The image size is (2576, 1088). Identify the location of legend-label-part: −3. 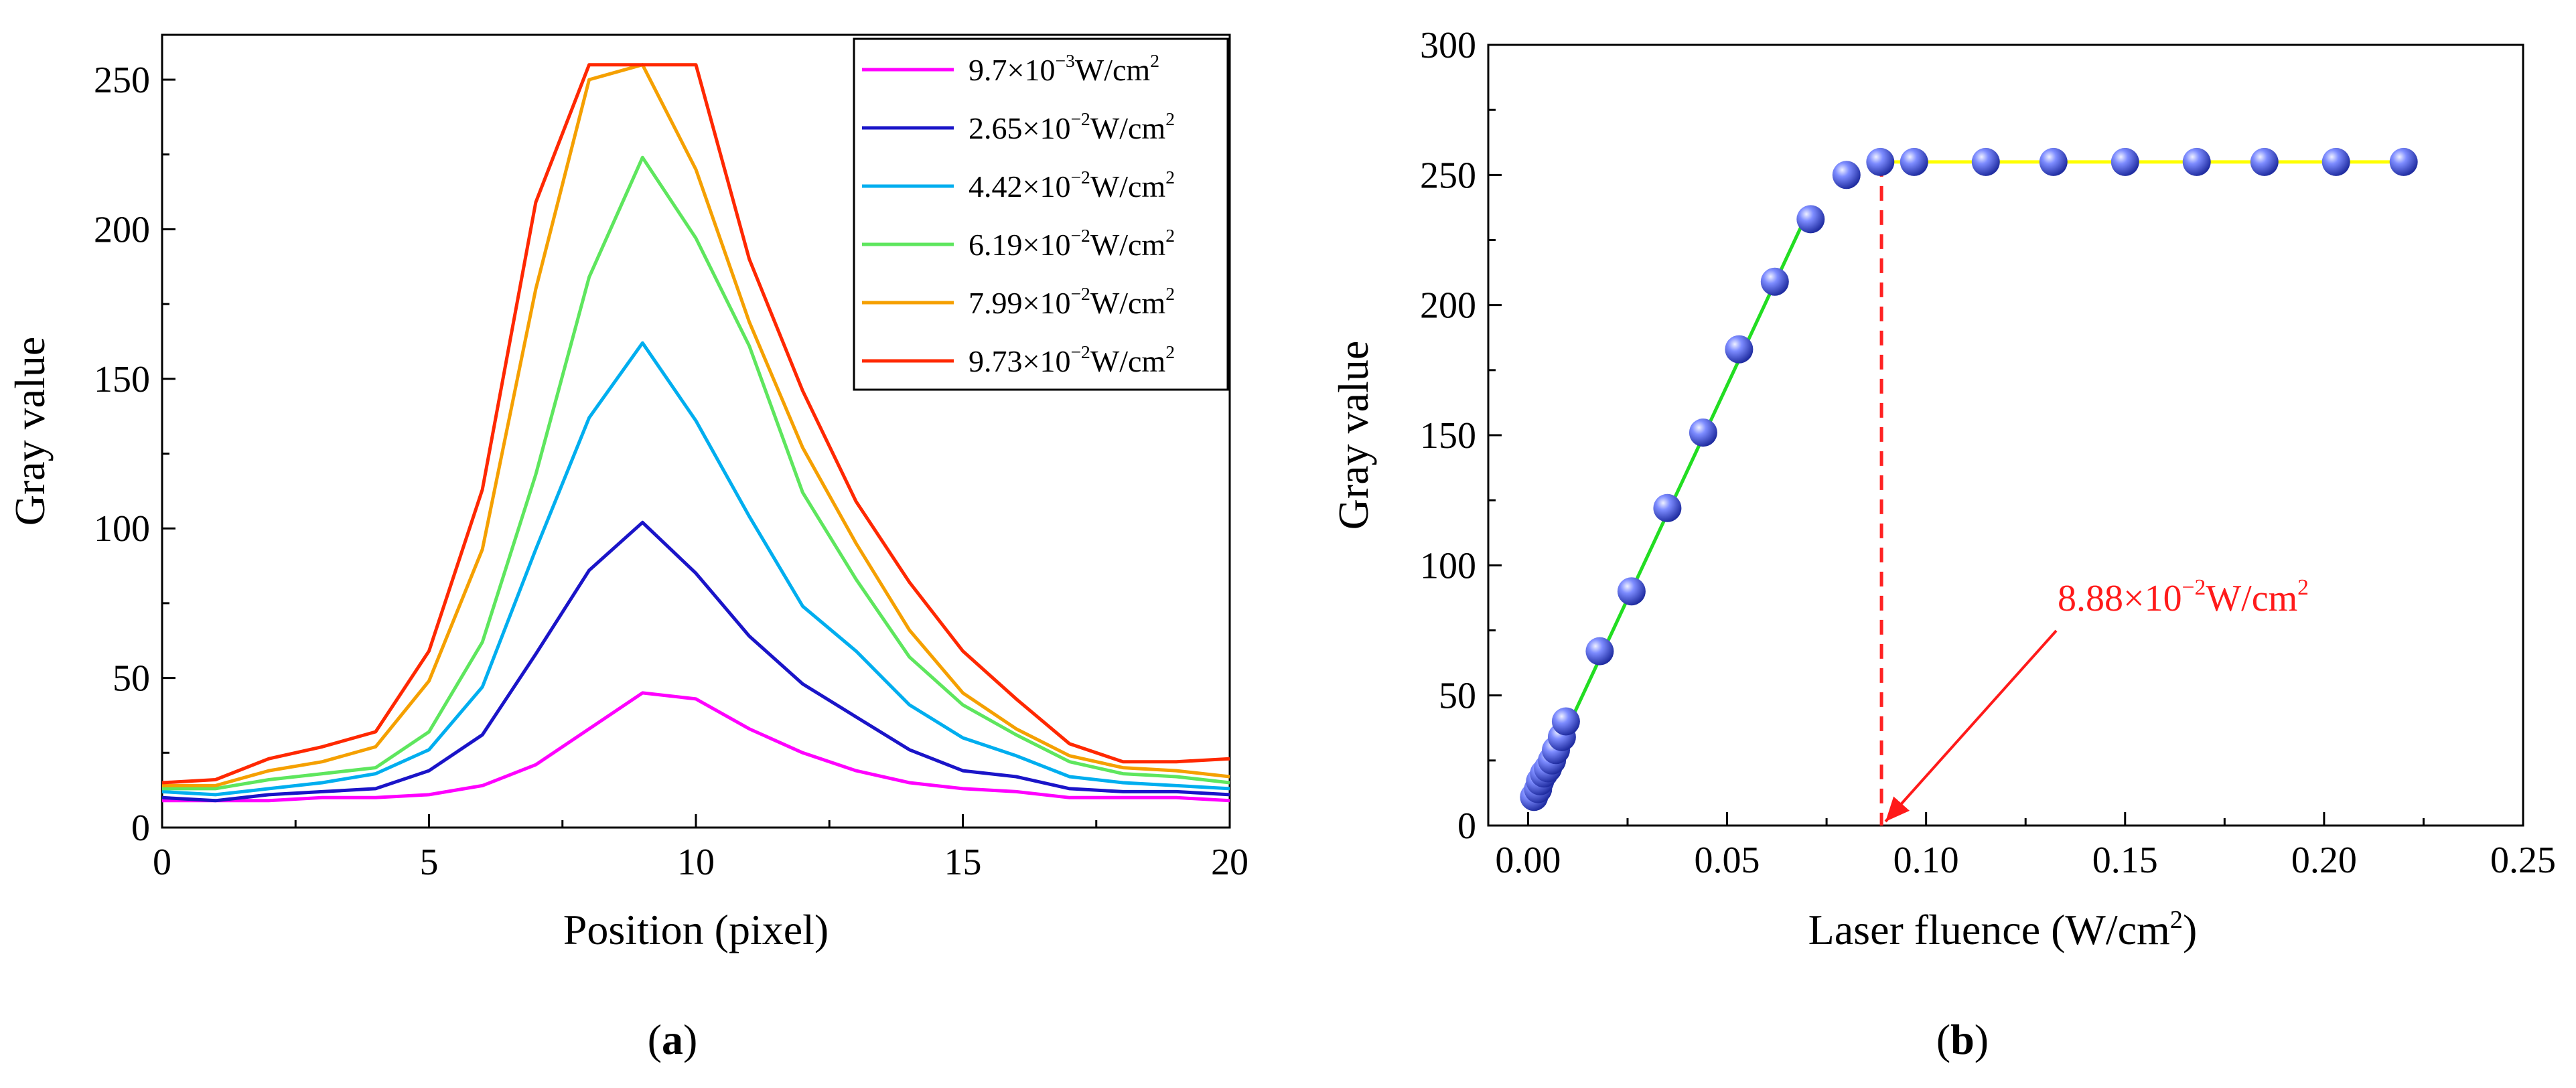
(1064, 60).